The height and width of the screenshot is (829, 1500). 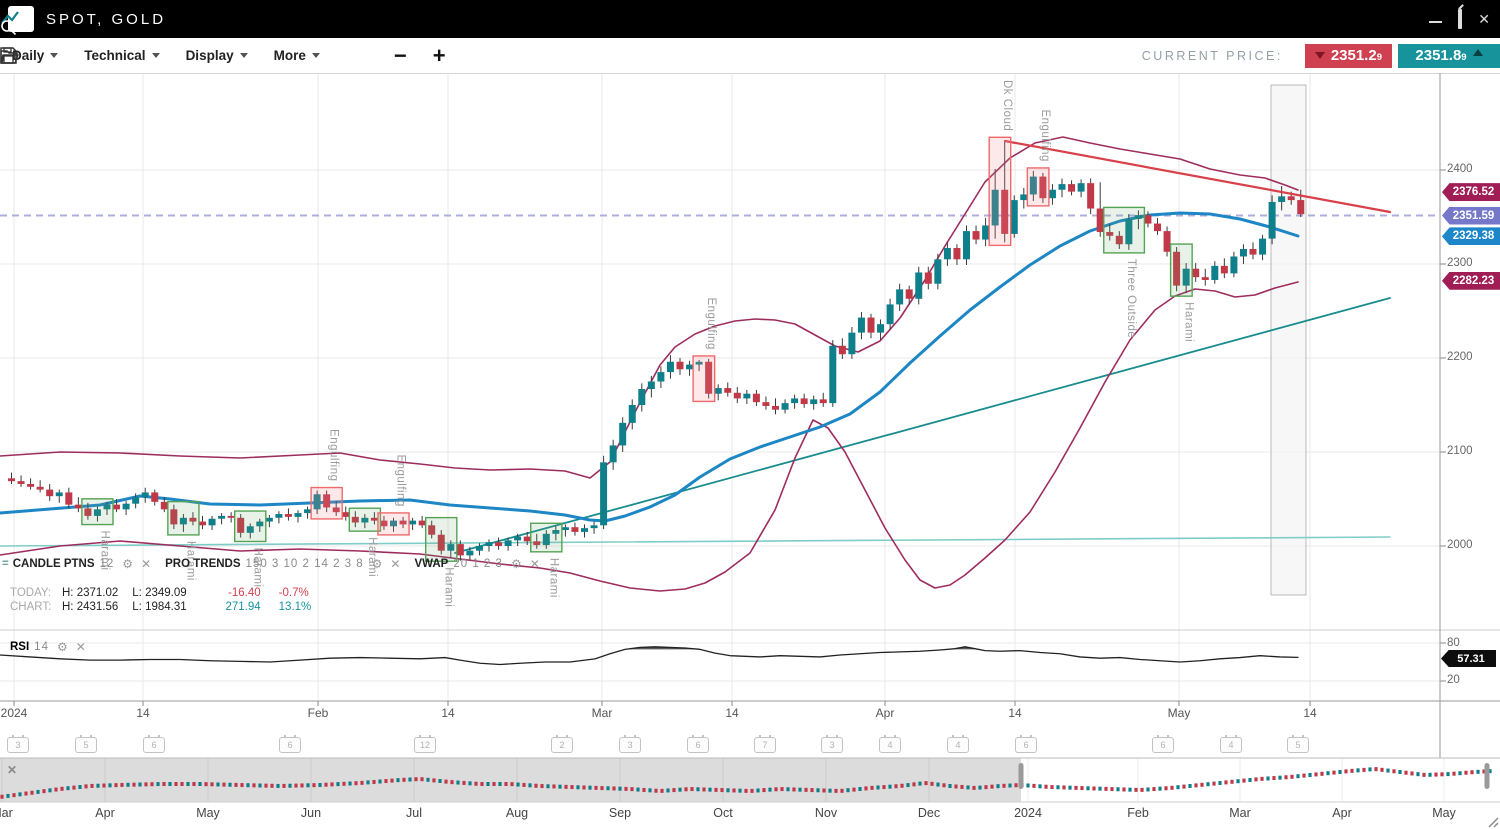 What do you see at coordinates (723, 813) in the screenshot?
I see `navigator-month-label: Oct` at bounding box center [723, 813].